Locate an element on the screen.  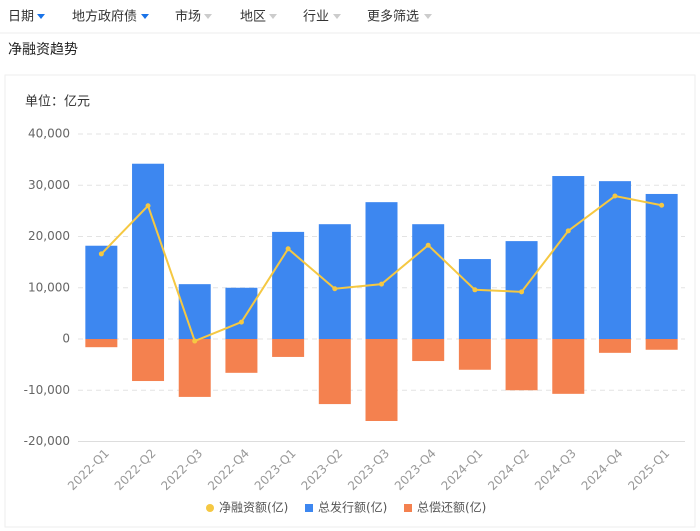
legend-label: 净融资额(亿) is located at coordinates (253, 507).